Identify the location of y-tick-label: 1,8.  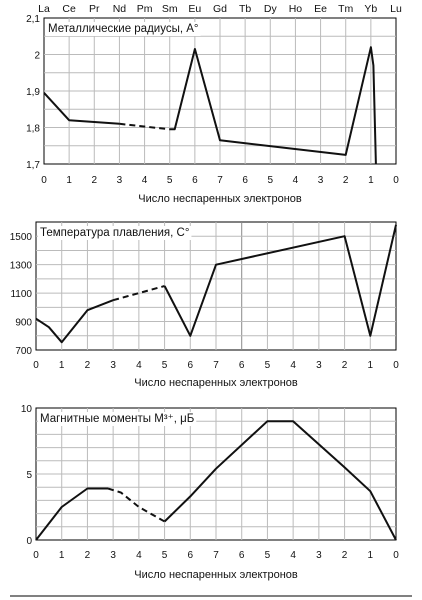
(33, 129).